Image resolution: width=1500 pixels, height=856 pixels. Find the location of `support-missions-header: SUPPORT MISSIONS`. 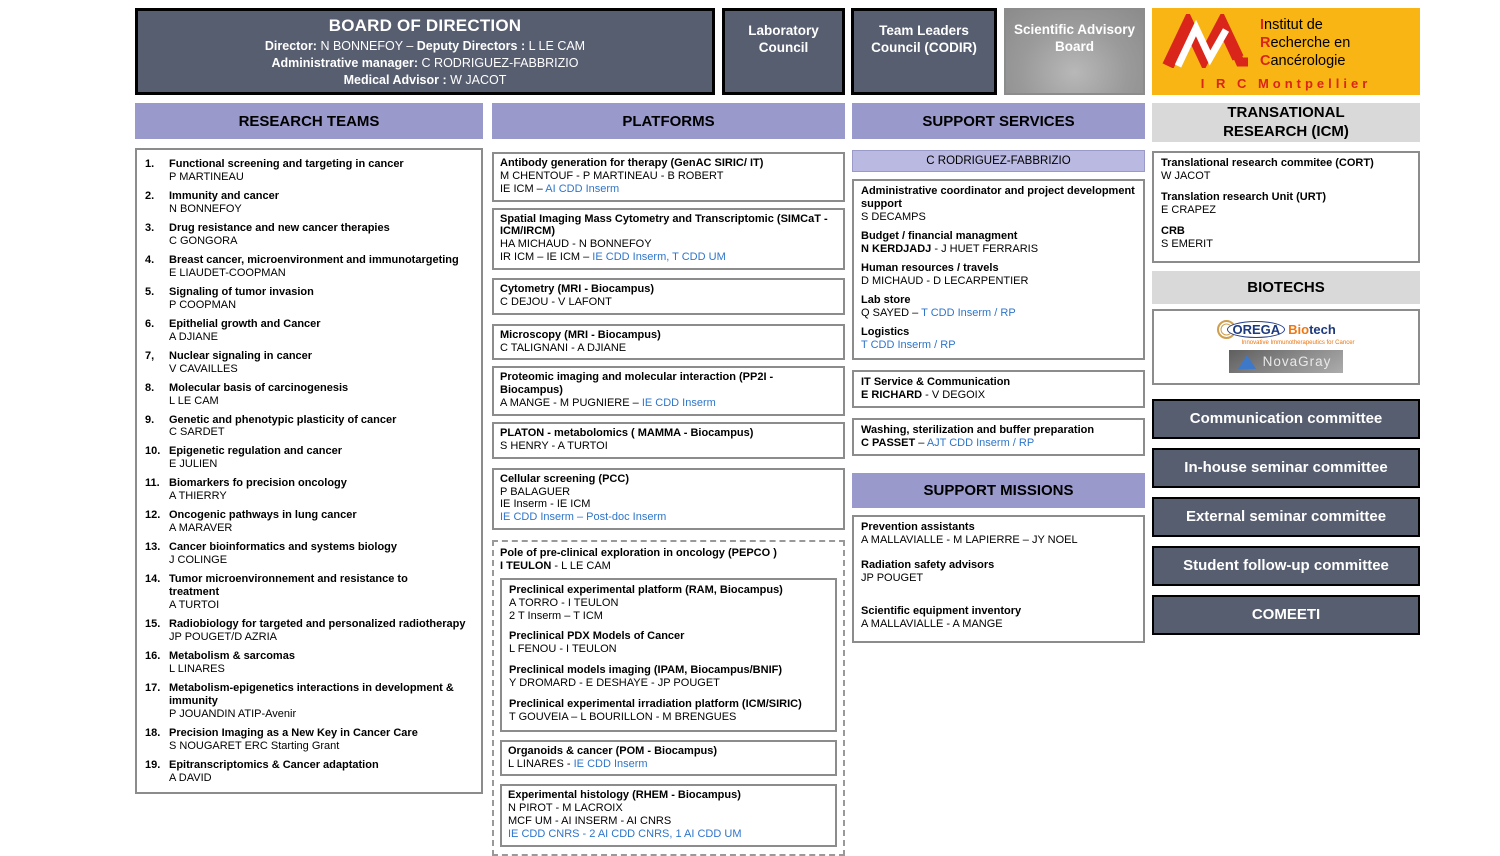

support-missions-header: SUPPORT MISSIONS is located at coordinates (998, 490).